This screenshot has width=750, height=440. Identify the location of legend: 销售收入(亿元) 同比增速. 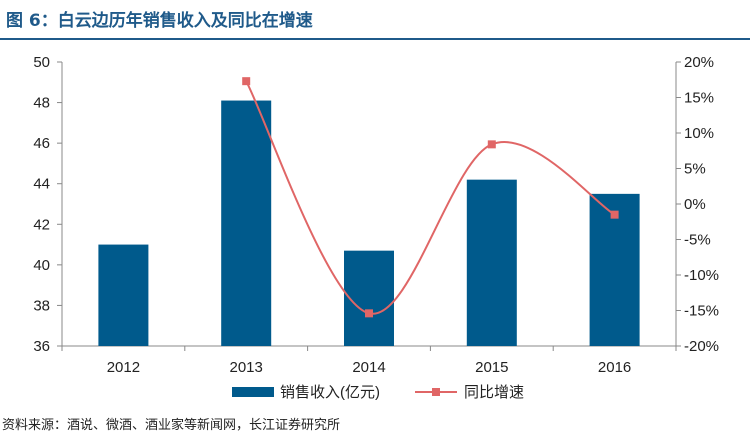
(378, 392).